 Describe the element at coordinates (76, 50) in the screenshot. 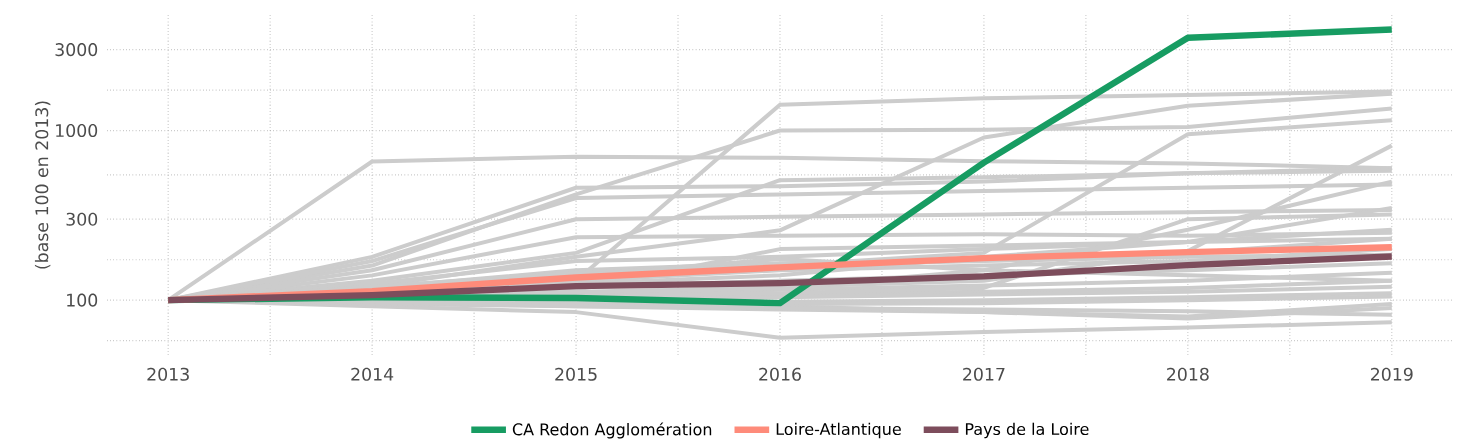

I see `y-tick-label: 3000` at that location.